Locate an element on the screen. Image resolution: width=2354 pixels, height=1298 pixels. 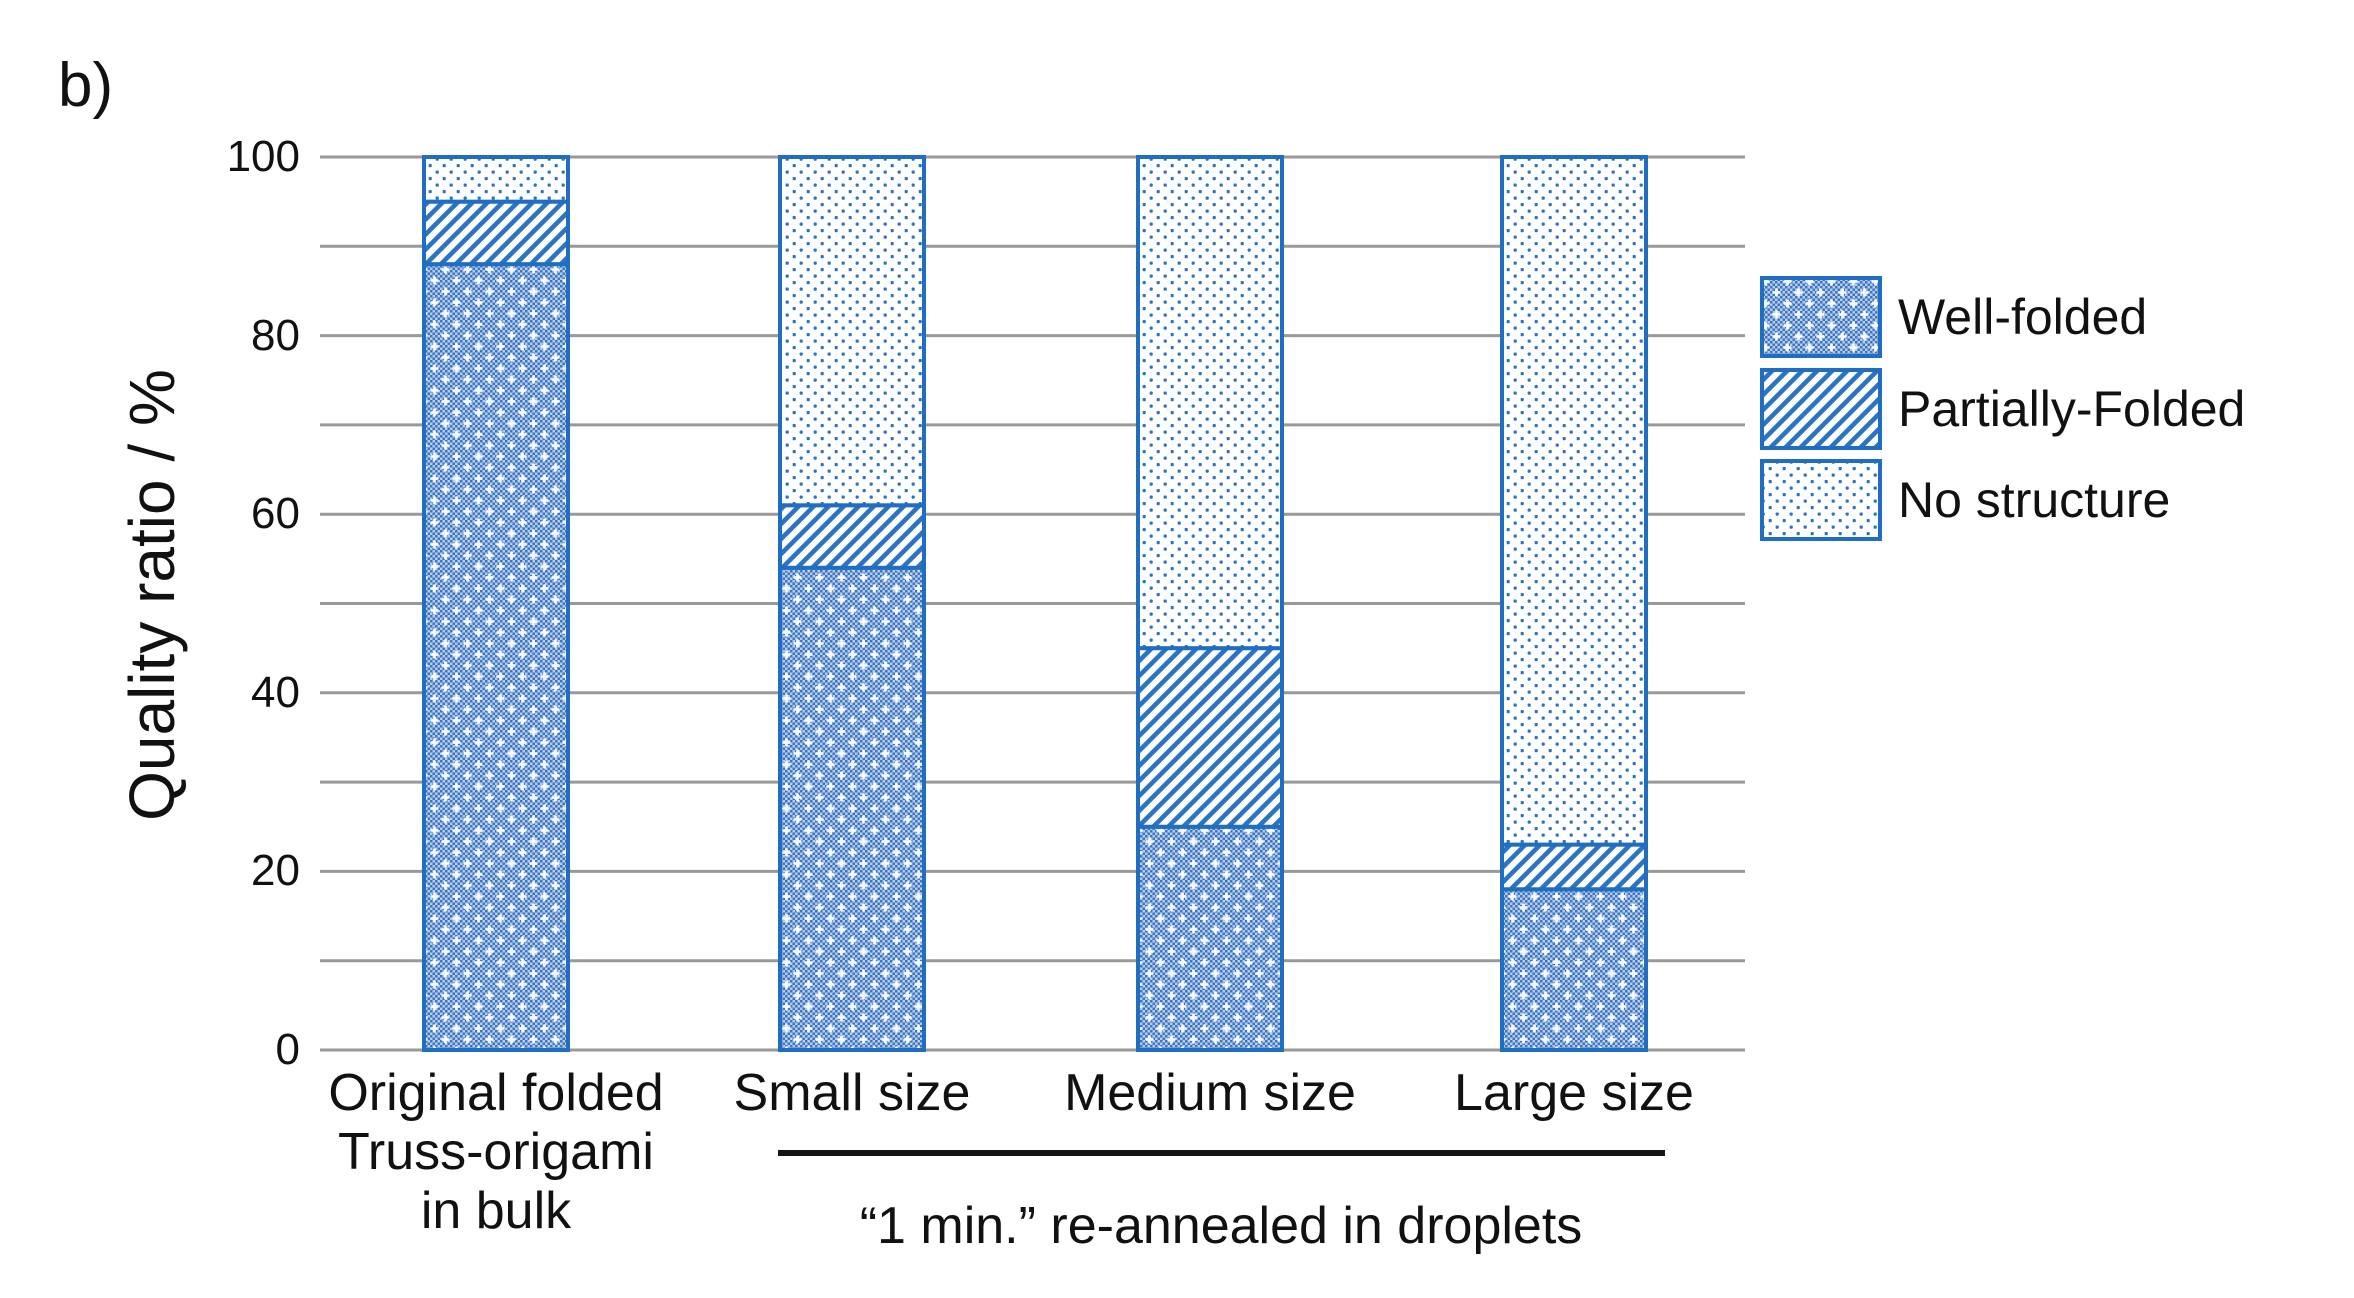
category-label: Original folded Truss-origami in bulk is located at coordinates (496, 1152).